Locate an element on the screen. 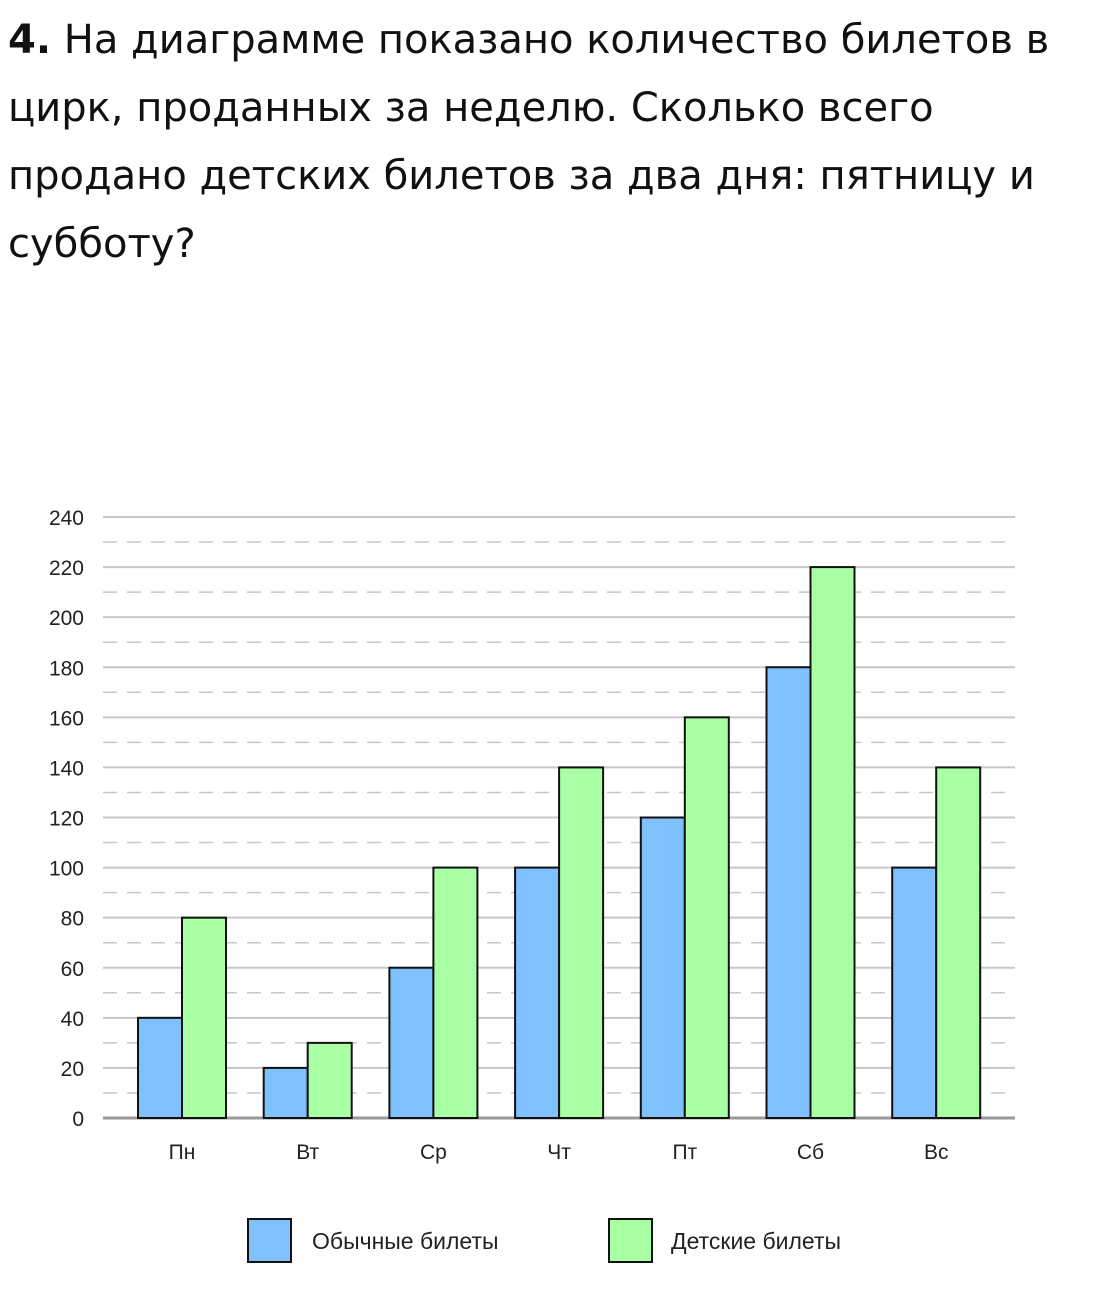 This screenshot has width=1111, height=1304. legend: Обычные билеты Детские билеты is located at coordinates (544, 1240).